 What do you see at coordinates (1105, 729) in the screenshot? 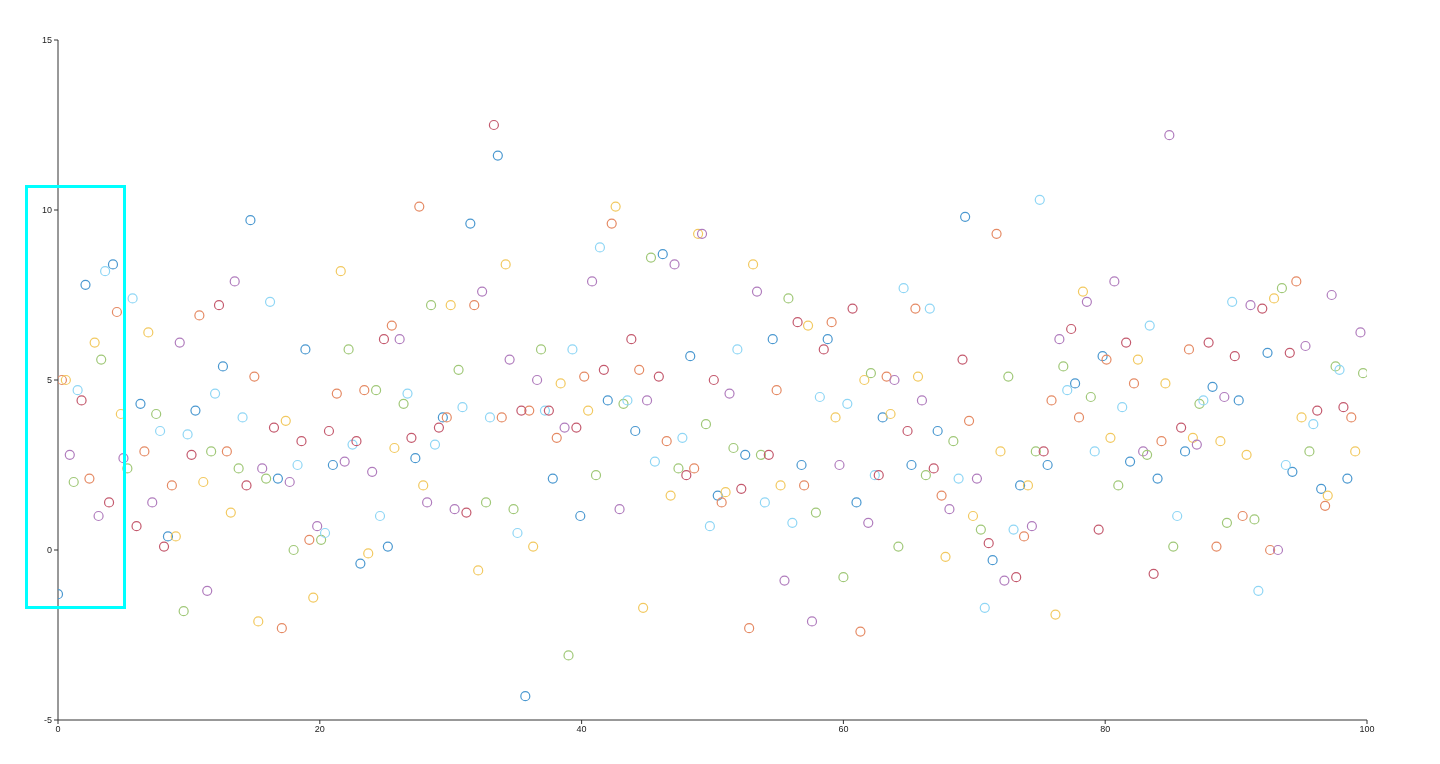
I see `x-tick-label: 80` at bounding box center [1105, 729].